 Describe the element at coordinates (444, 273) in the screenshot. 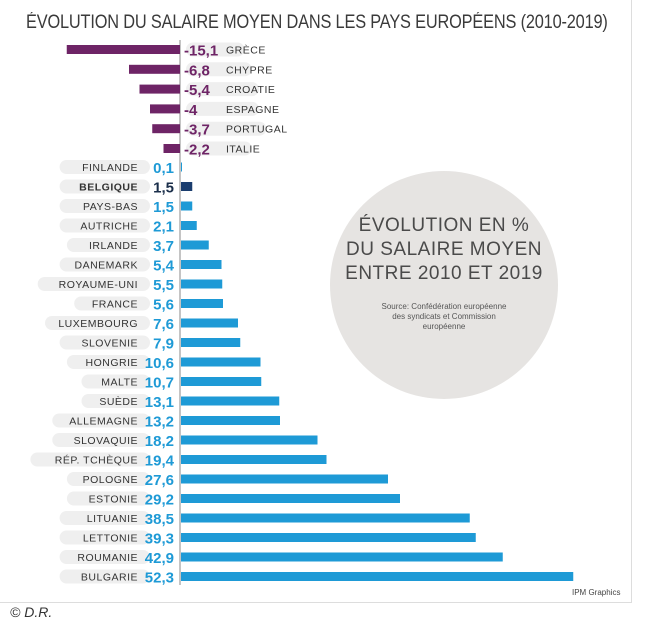

I see `circle-line-3: ENTRE 2010 ET 2019` at that location.